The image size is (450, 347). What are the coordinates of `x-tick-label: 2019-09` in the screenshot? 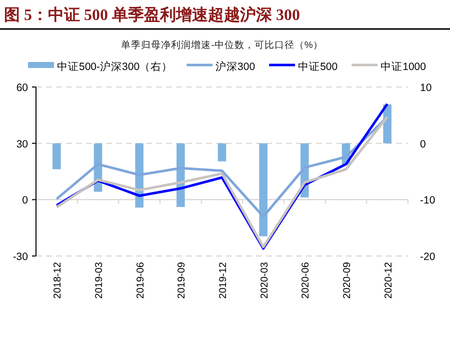 It's located at (182, 280).